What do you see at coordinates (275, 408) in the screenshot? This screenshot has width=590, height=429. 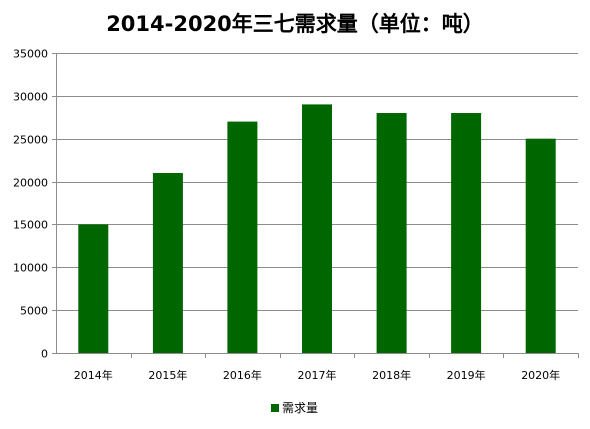 I see `legend-swatch` at bounding box center [275, 408].